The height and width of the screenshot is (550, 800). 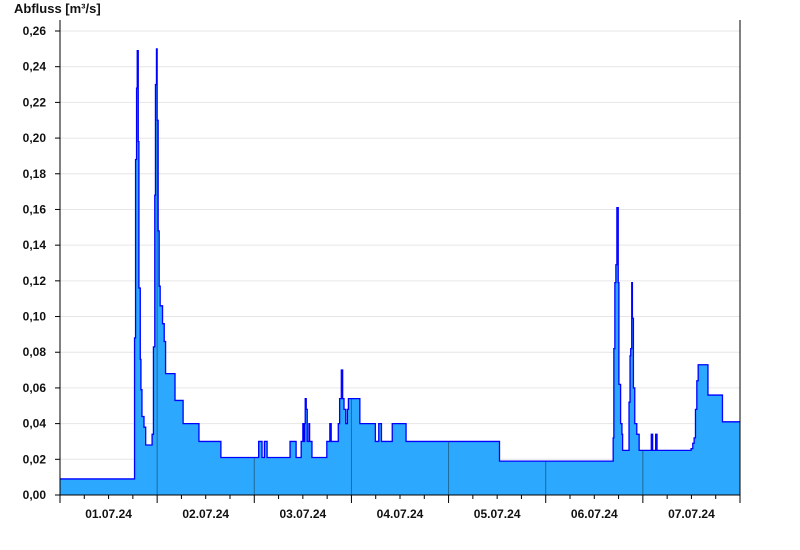 I want to click on x-tick-label: 07.07.24, so click(x=691, y=514).